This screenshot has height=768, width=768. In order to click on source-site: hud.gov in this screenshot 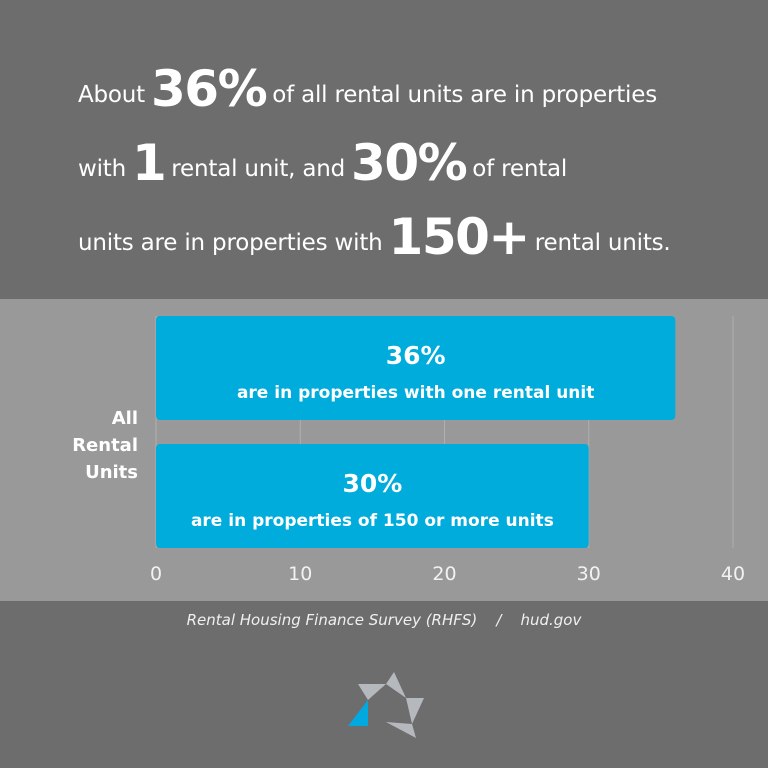, I will do `click(551, 620)`.